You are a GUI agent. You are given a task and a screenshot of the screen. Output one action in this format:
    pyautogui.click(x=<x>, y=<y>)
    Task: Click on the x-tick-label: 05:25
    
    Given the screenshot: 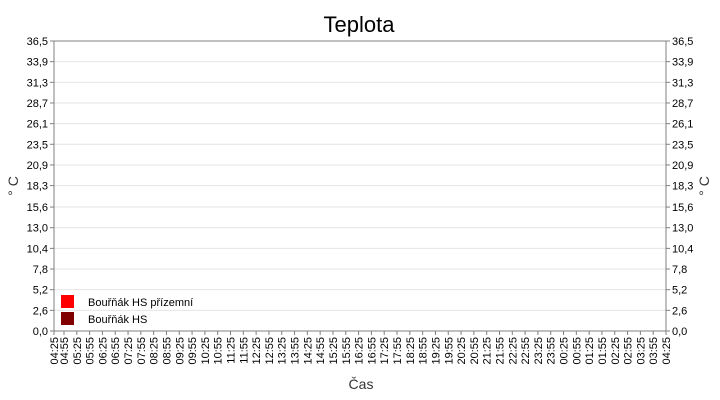 What is the action you would take?
    pyautogui.click(x=78, y=351)
    